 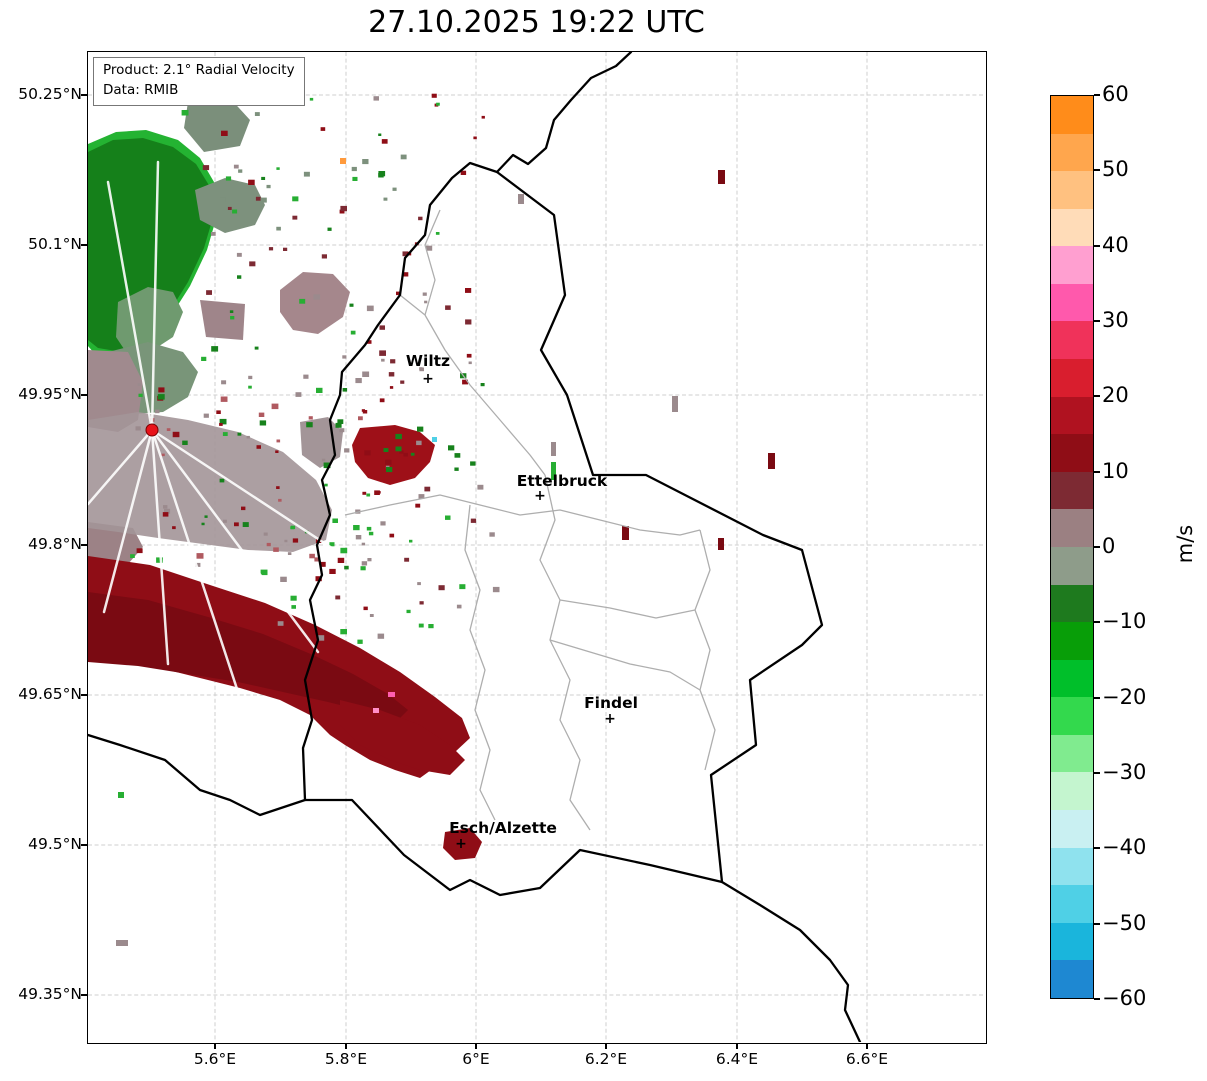 I want to click on border-france-germany, so click(x=791, y=961).